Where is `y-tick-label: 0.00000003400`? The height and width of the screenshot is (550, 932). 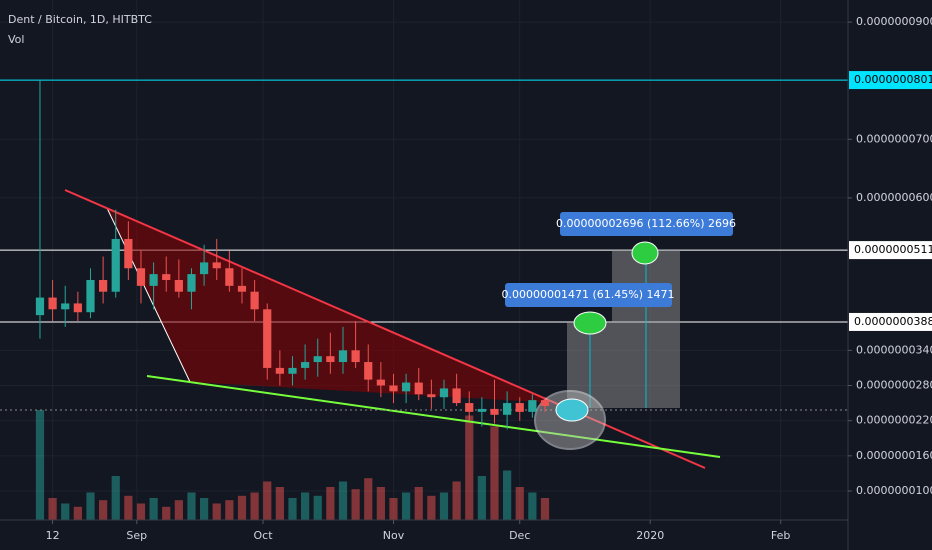
y-tick-label: 0.00000003400 is located at coordinates (894, 349).